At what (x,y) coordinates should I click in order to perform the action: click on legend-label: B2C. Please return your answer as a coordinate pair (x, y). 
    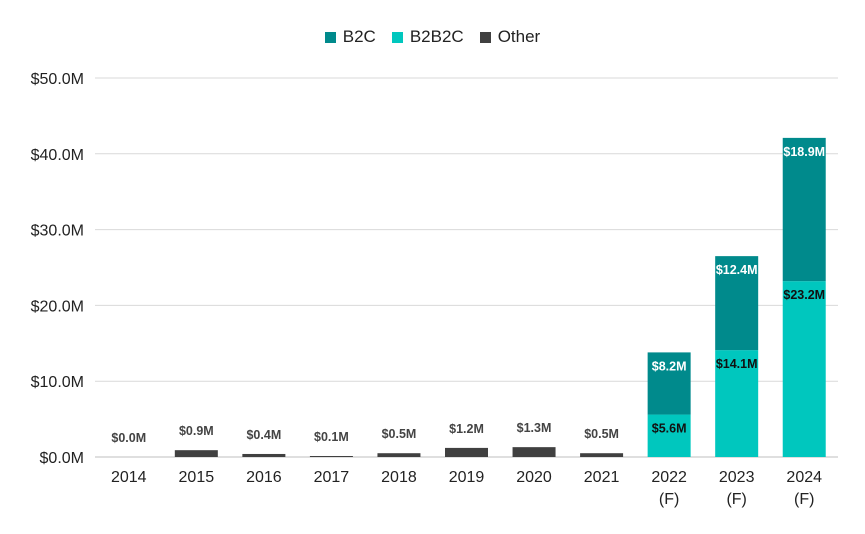
    Looking at the image, I should click on (359, 36).